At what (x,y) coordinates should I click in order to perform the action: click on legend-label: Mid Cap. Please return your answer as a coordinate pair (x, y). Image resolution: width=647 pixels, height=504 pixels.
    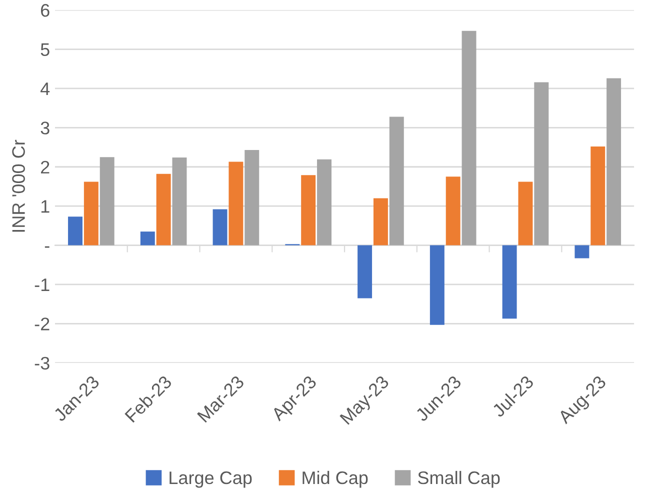
    Looking at the image, I should click on (335, 479).